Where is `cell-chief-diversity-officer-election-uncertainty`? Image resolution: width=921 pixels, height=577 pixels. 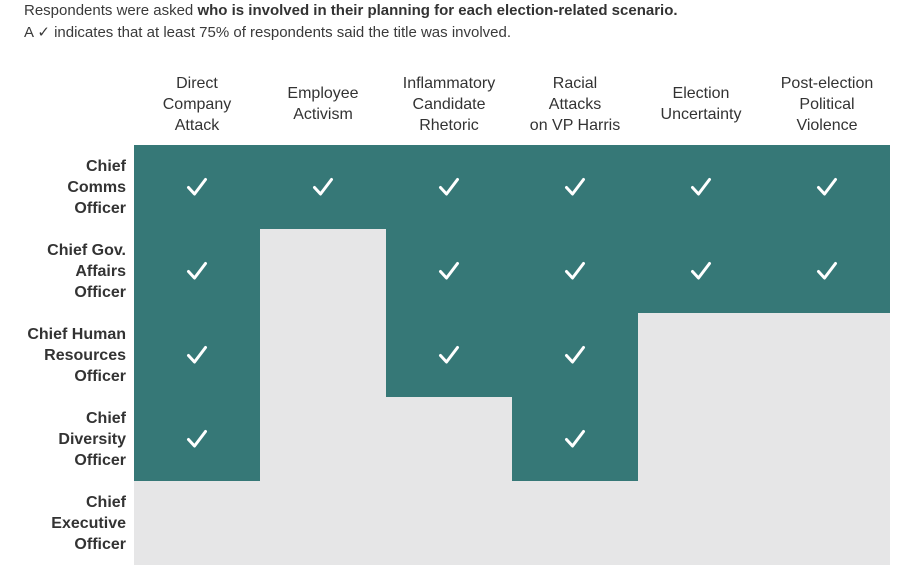
cell-chief-diversity-officer-election-uncertainty is located at coordinates (701, 439).